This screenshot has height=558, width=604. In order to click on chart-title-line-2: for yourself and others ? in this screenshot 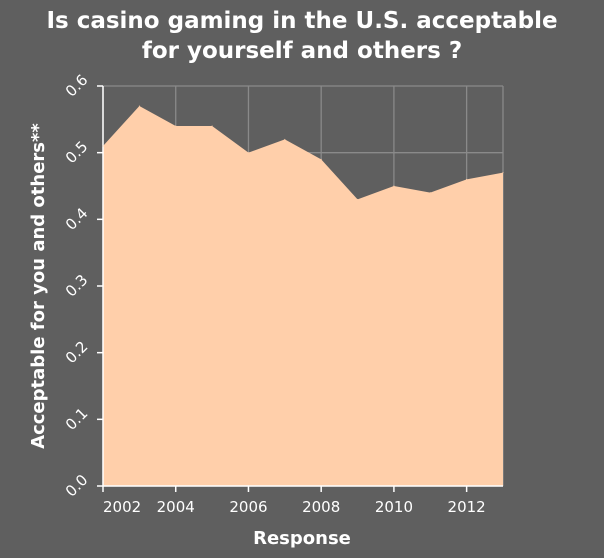, I will do `click(302, 51)`.